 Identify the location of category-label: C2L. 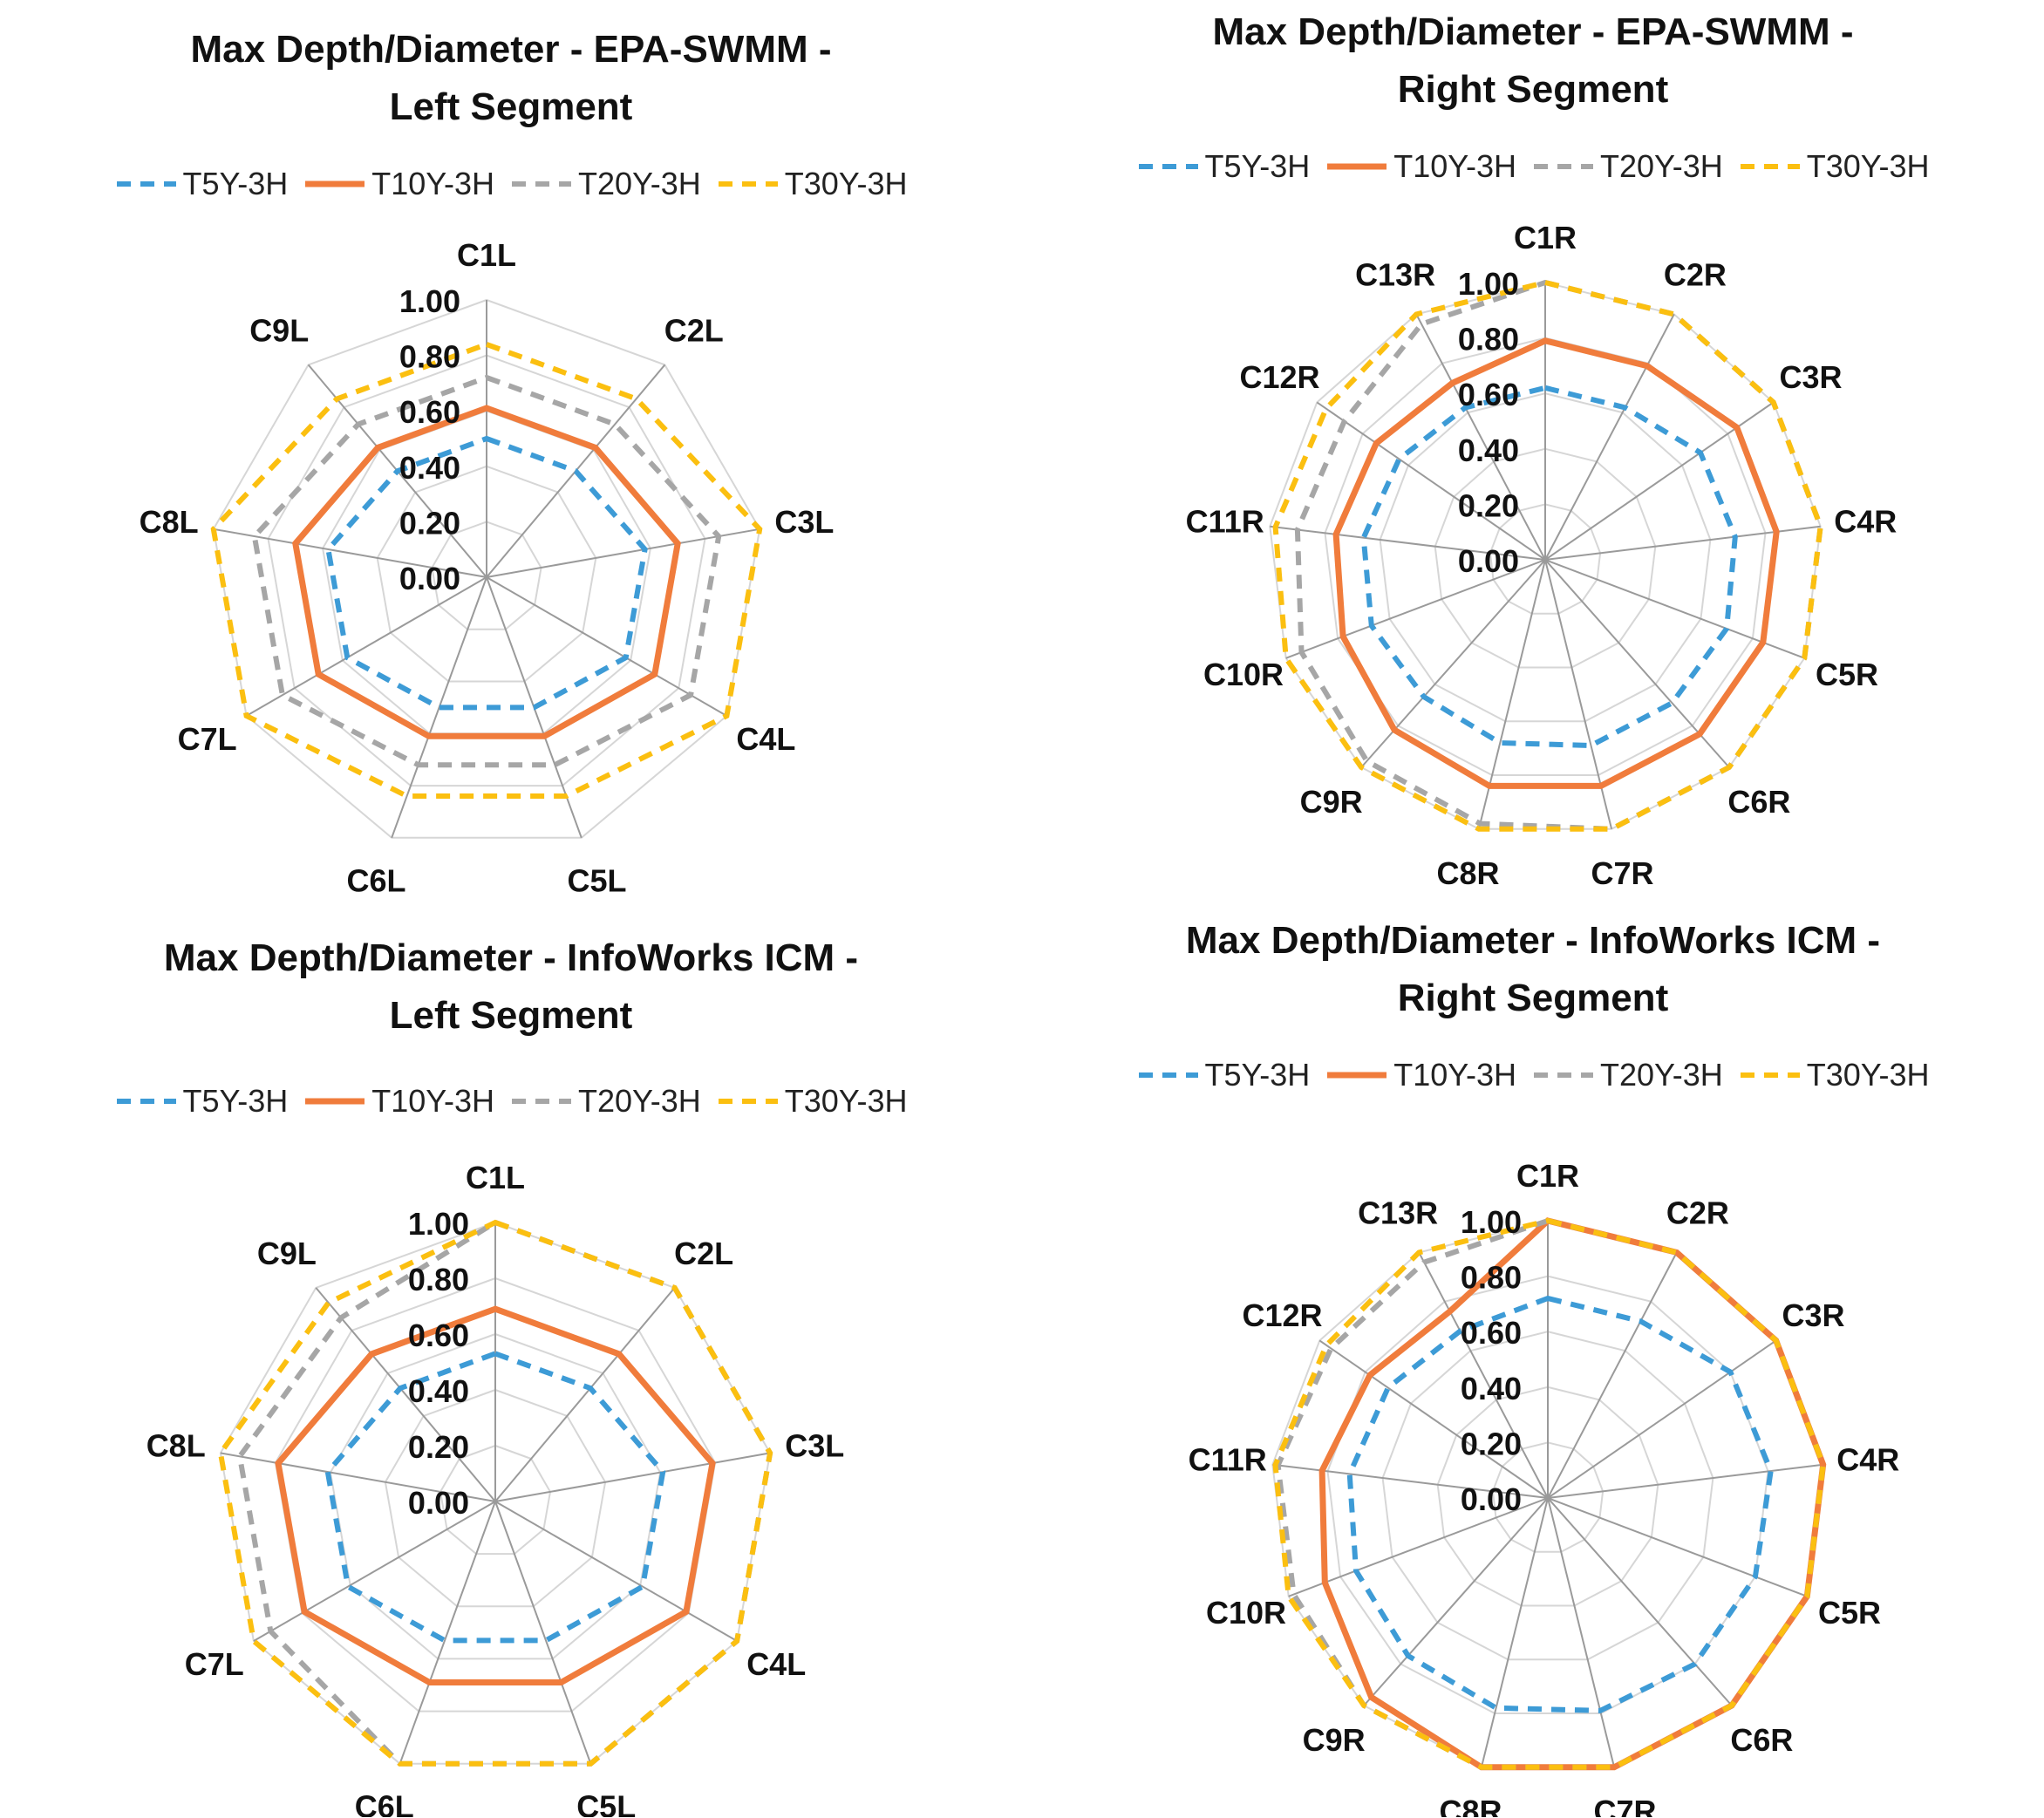
(694, 331).